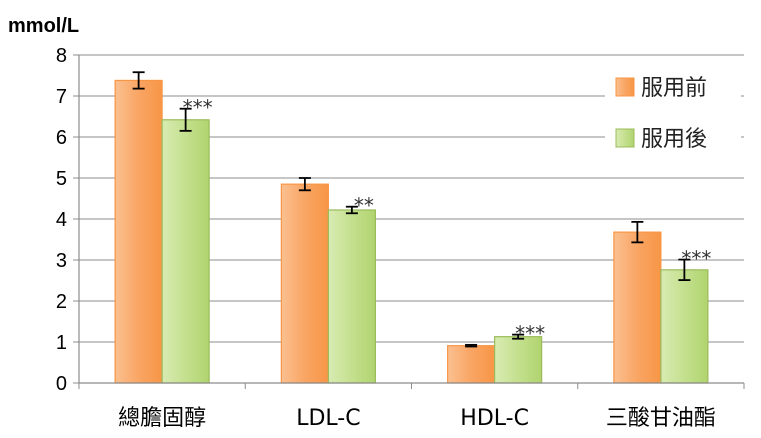  What do you see at coordinates (61, 261) in the screenshot?
I see `y-tick-label: 3` at bounding box center [61, 261].